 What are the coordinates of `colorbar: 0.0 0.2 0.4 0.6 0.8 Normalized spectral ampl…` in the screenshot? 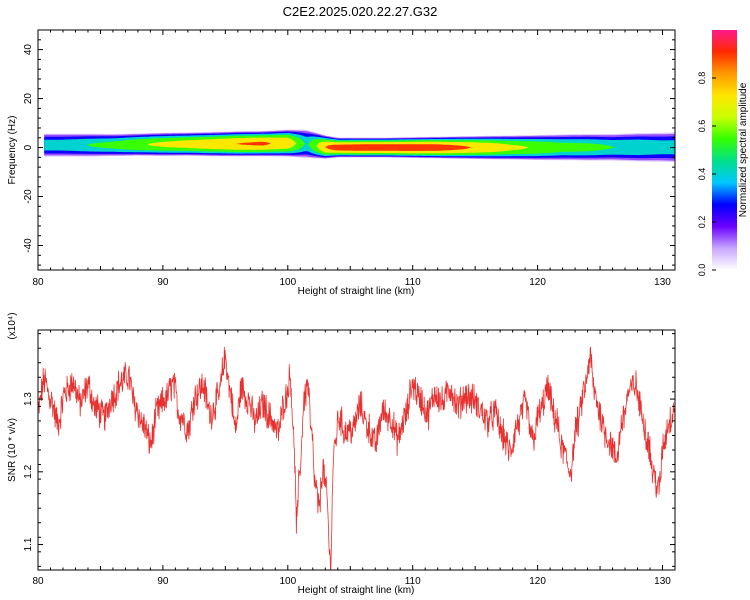 It's located at (723, 153).